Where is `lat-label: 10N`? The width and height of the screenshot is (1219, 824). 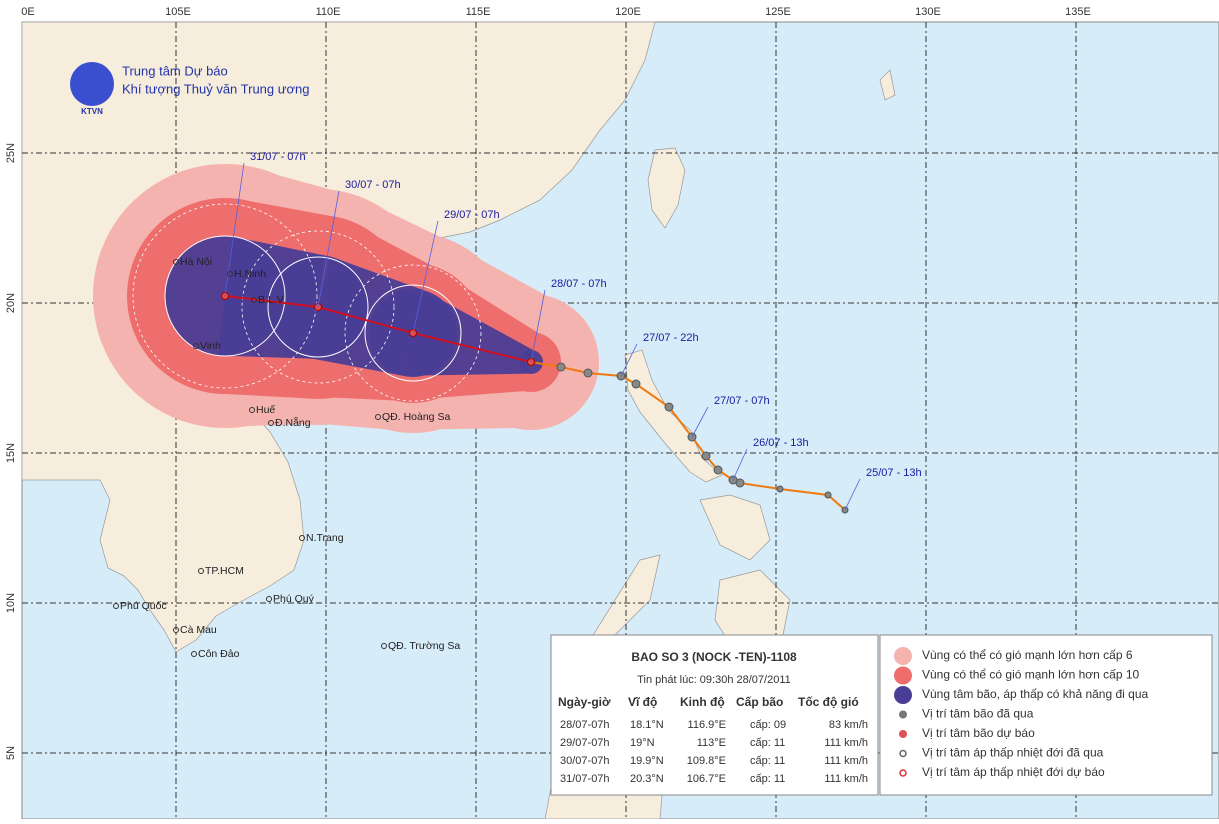 lat-label: 10N is located at coordinates (11, 603).